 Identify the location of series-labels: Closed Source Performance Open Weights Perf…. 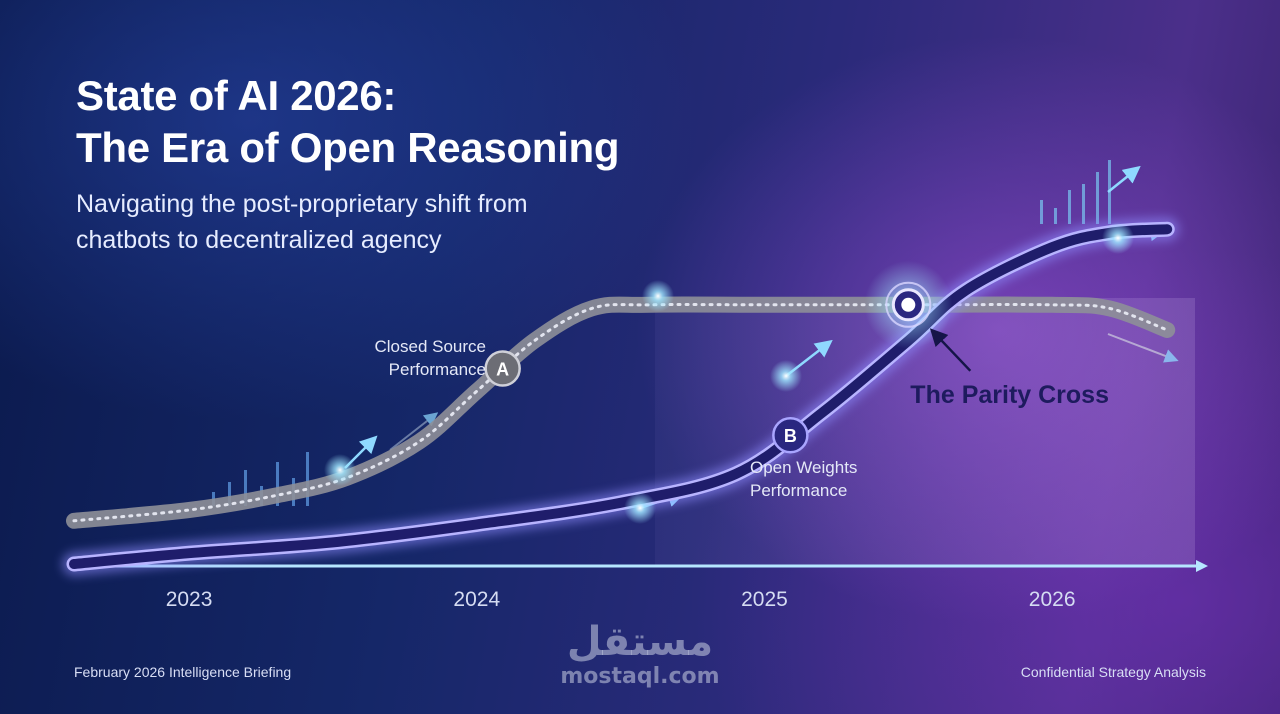
(615, 418).